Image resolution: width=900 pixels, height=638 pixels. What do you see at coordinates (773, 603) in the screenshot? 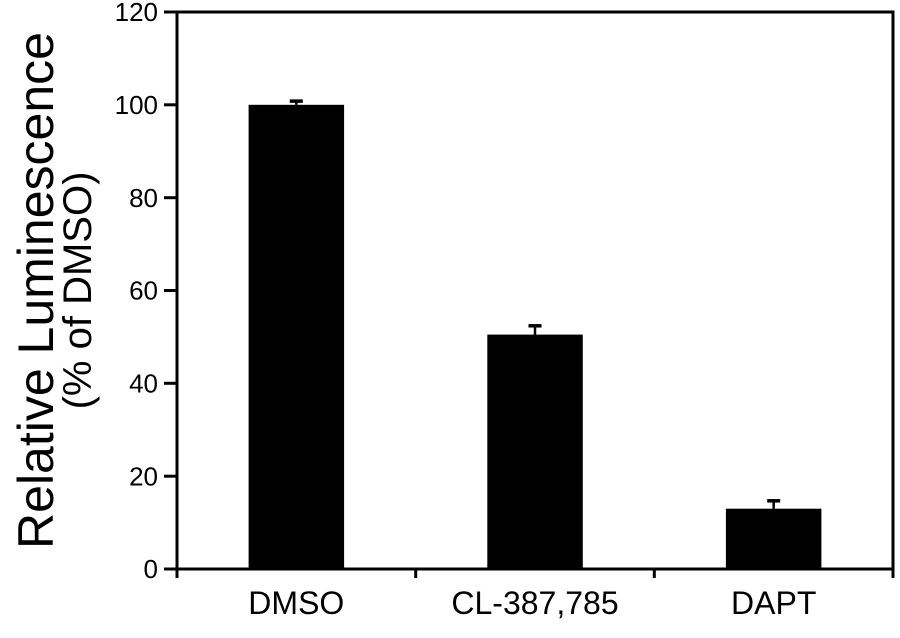
I see `x-axis-category-label: DAPT` at bounding box center [773, 603].